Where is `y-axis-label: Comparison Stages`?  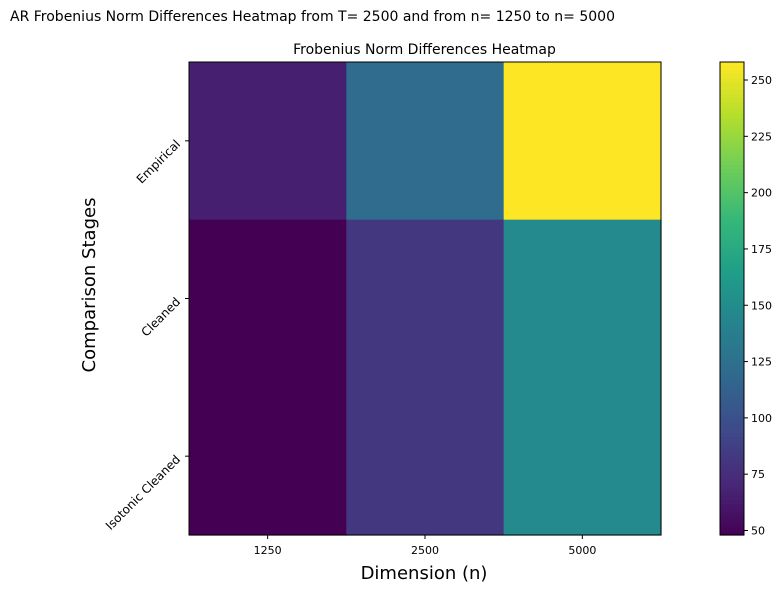
y-axis-label: Comparison Stages is located at coordinates (89, 285).